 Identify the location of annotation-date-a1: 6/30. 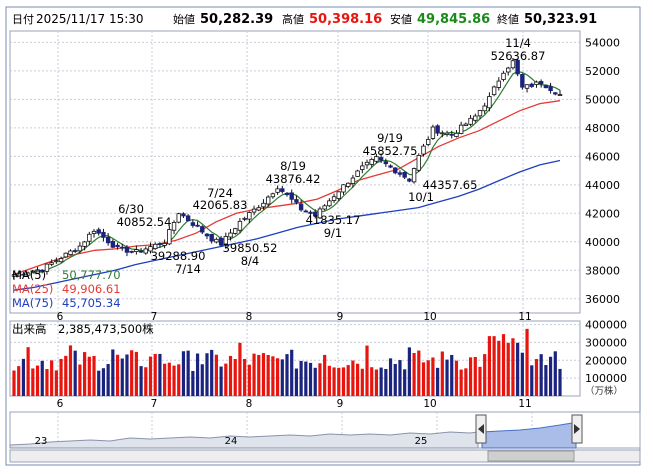
(131, 209).